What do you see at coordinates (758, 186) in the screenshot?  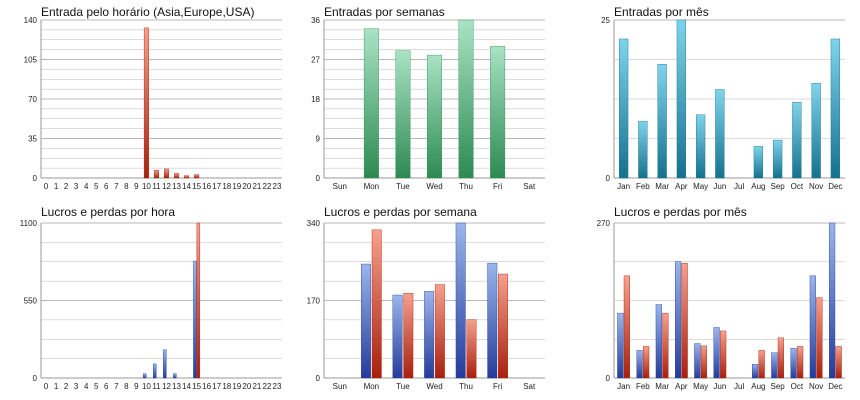 I see `x-tick-label: Aug` at bounding box center [758, 186].